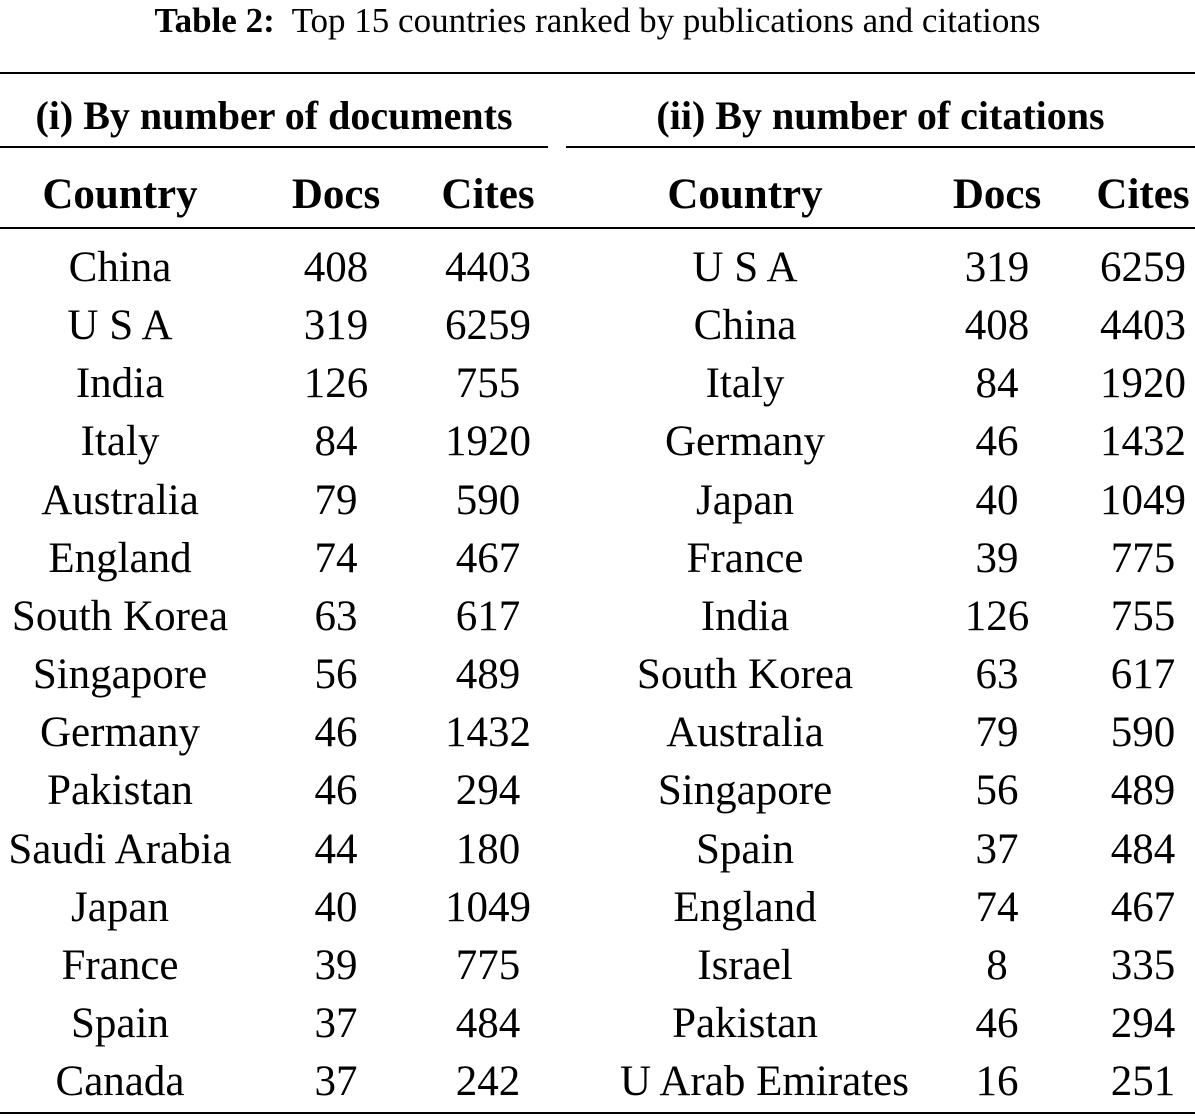 The image size is (1195, 1118). I want to click on left-row-13-country: France, so click(120, 965).